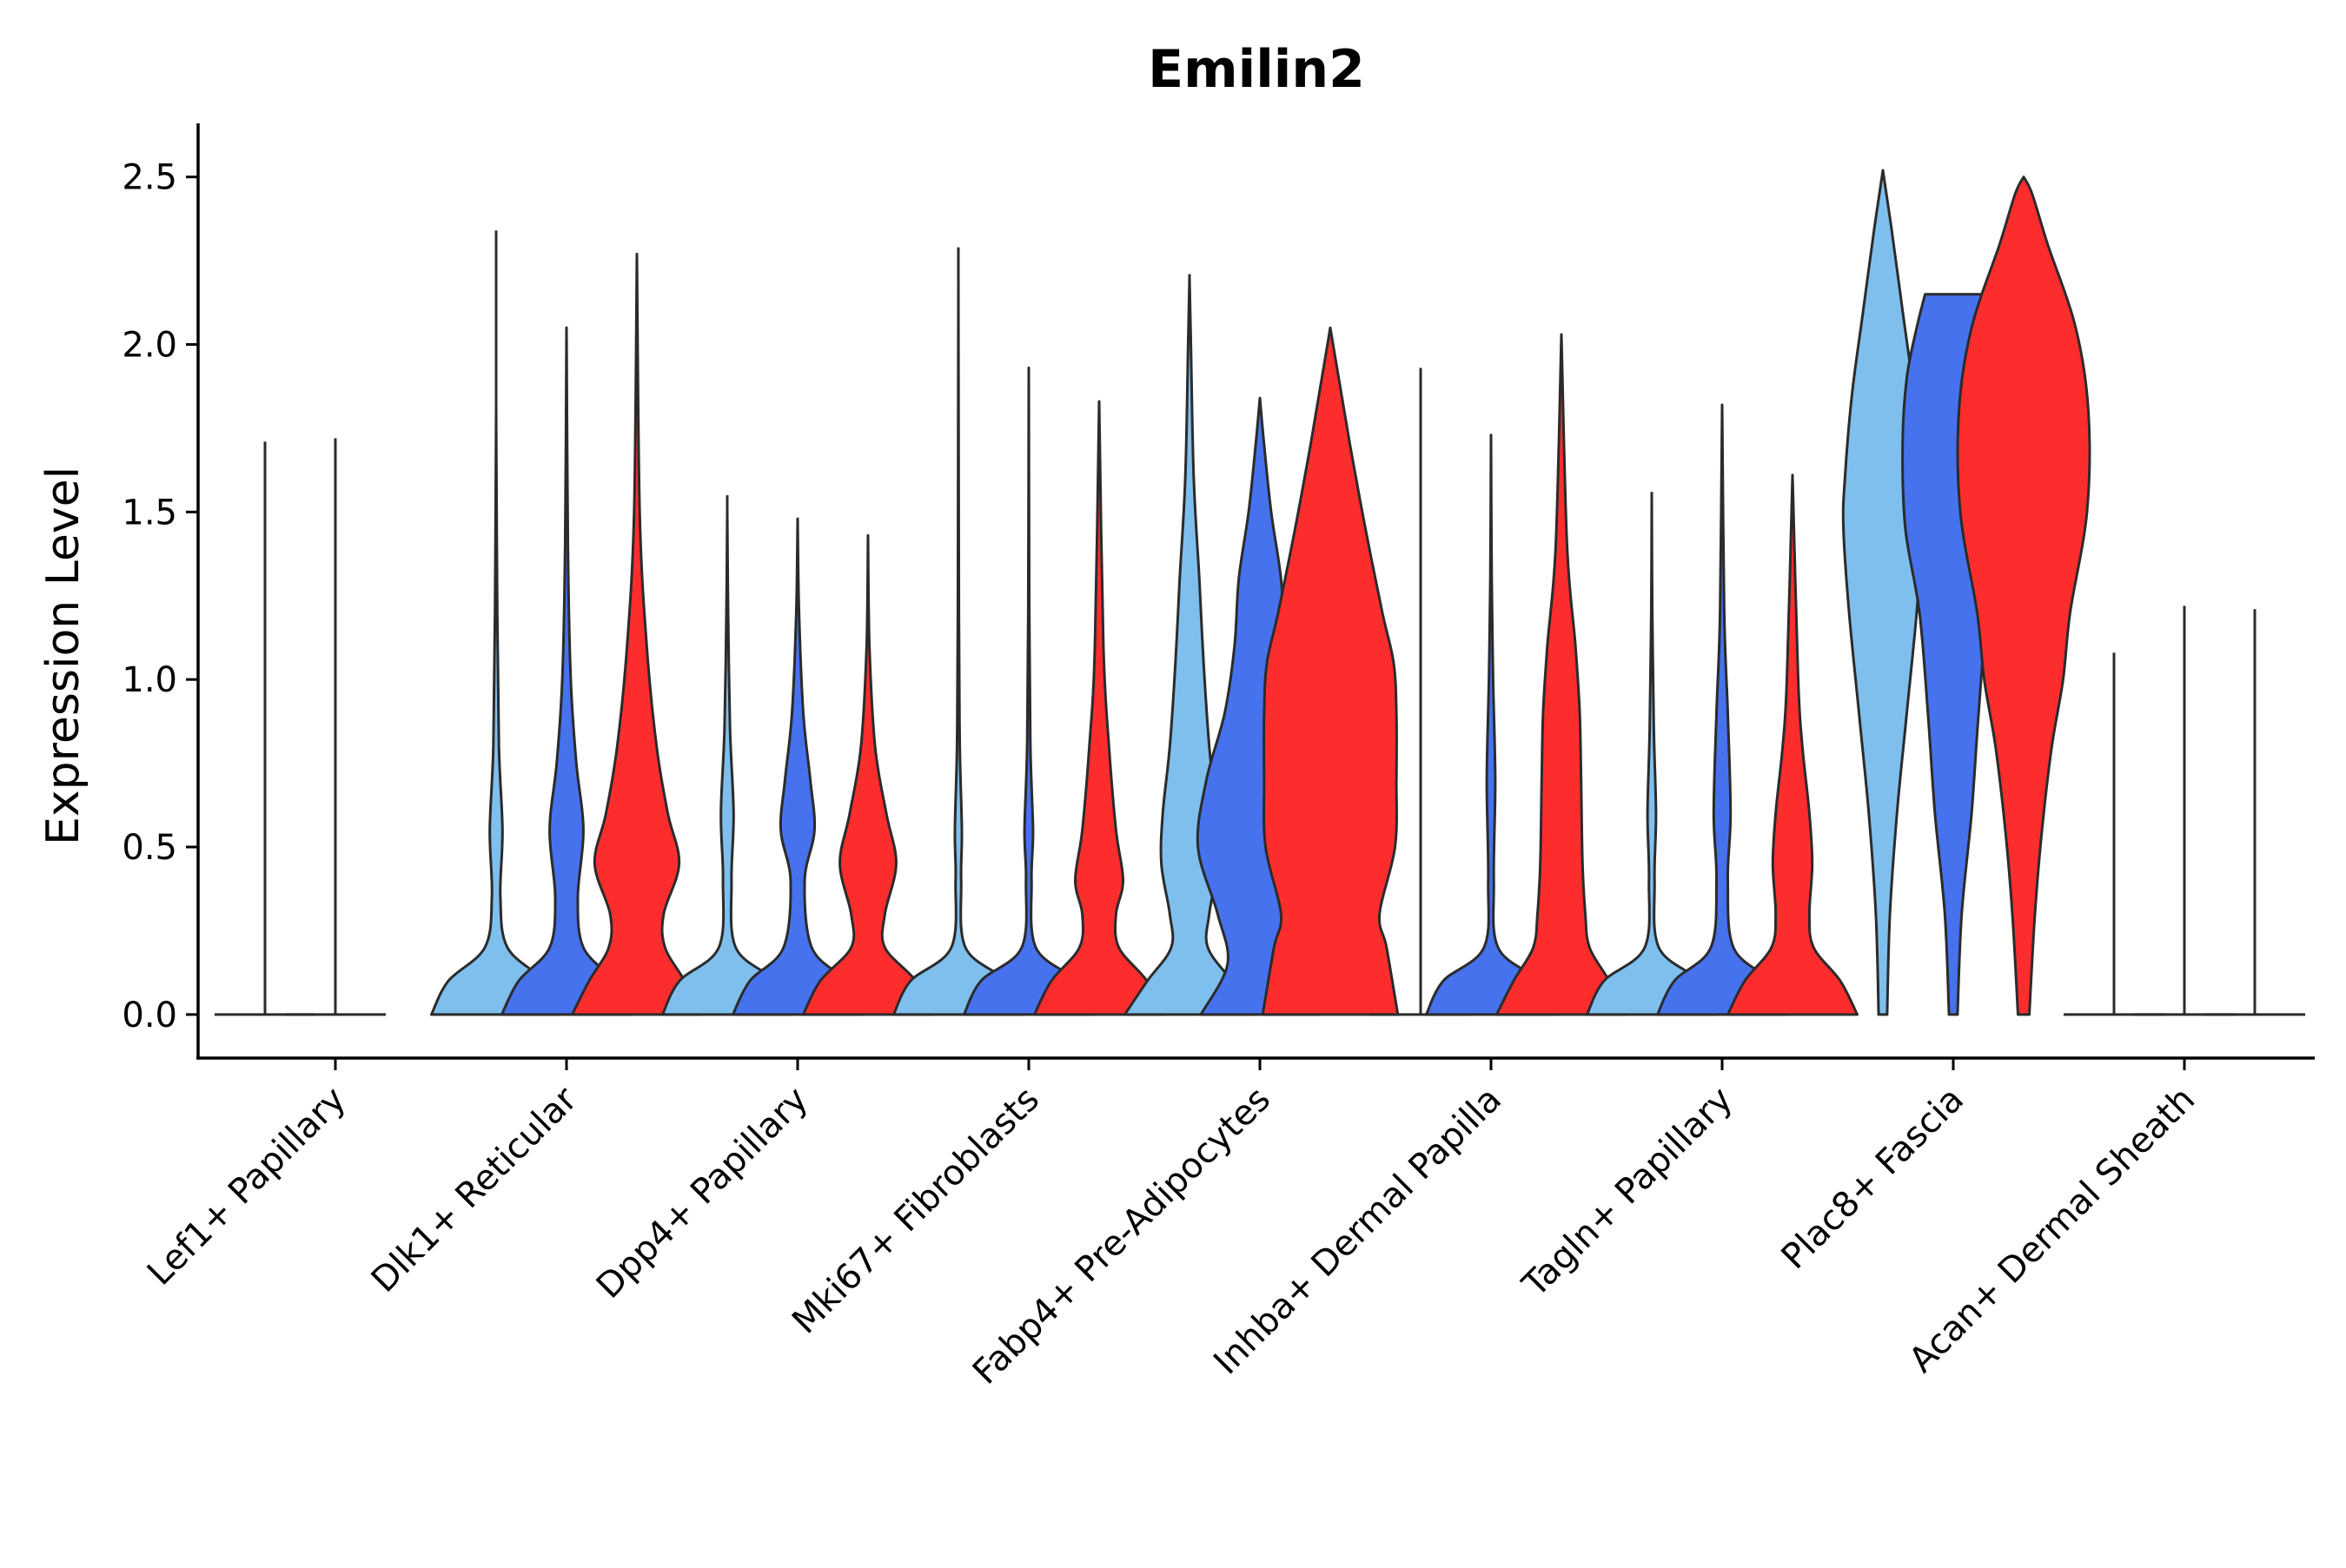 The image size is (2346, 1568). What do you see at coordinates (1627, 1193) in the screenshot?
I see `x-tick-label: Tagln+ Papillary` at bounding box center [1627, 1193].